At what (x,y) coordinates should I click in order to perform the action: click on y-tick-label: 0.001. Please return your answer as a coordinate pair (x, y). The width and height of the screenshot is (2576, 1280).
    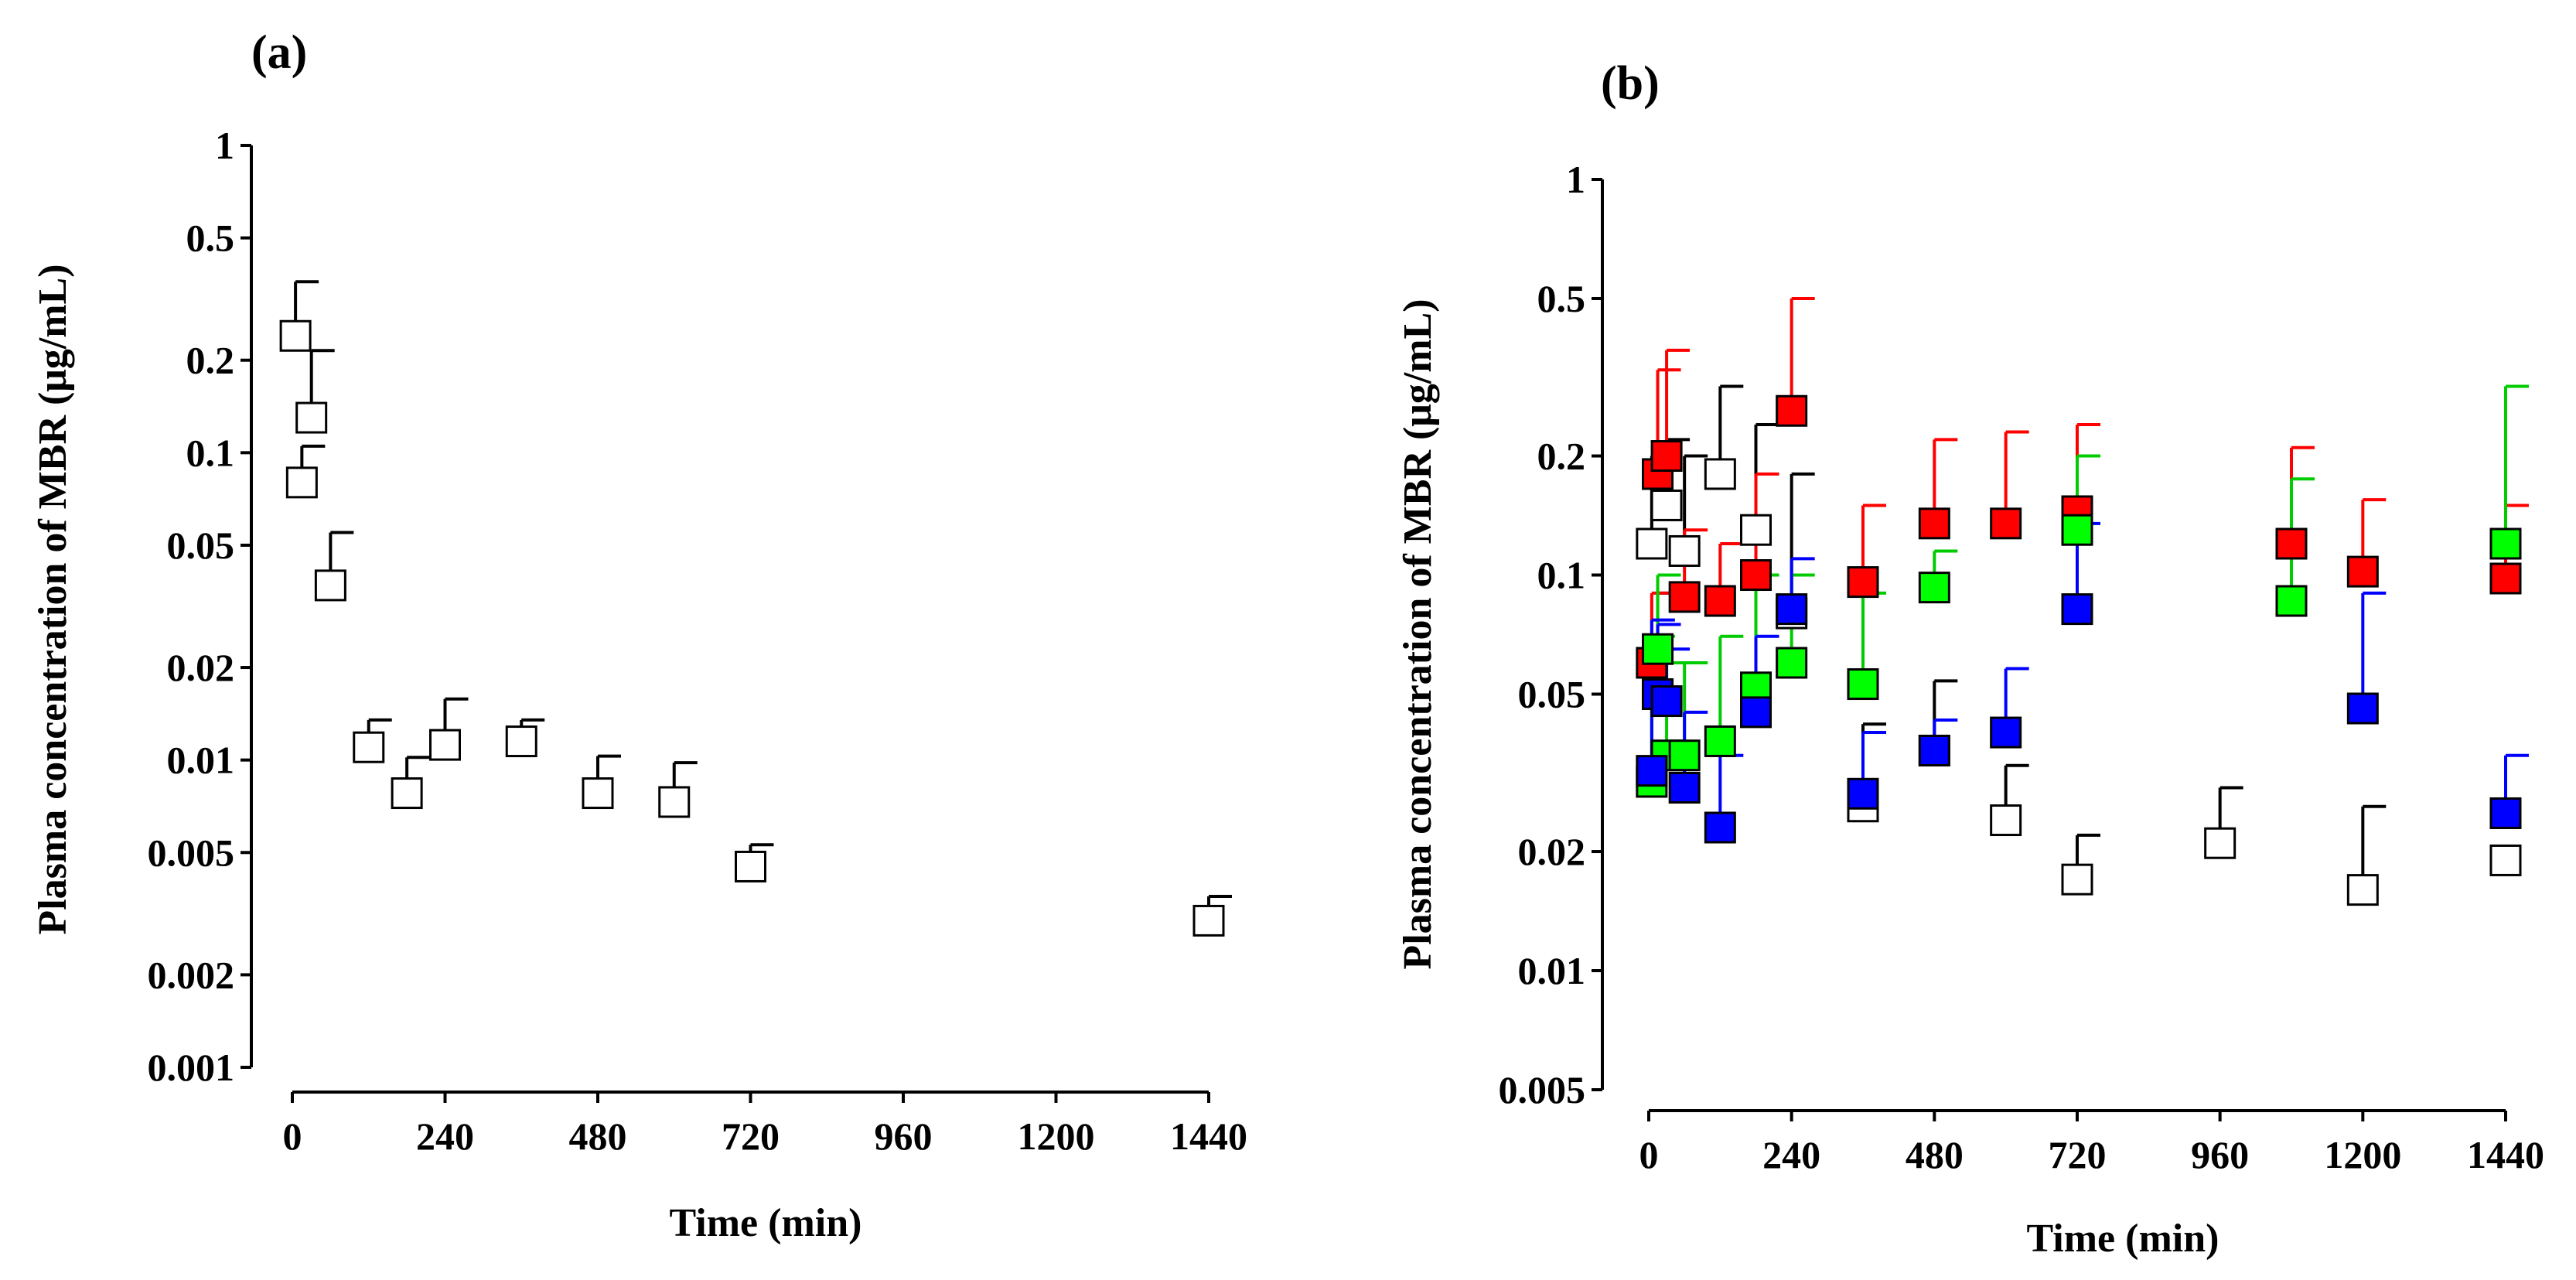
    Looking at the image, I should click on (192, 1067).